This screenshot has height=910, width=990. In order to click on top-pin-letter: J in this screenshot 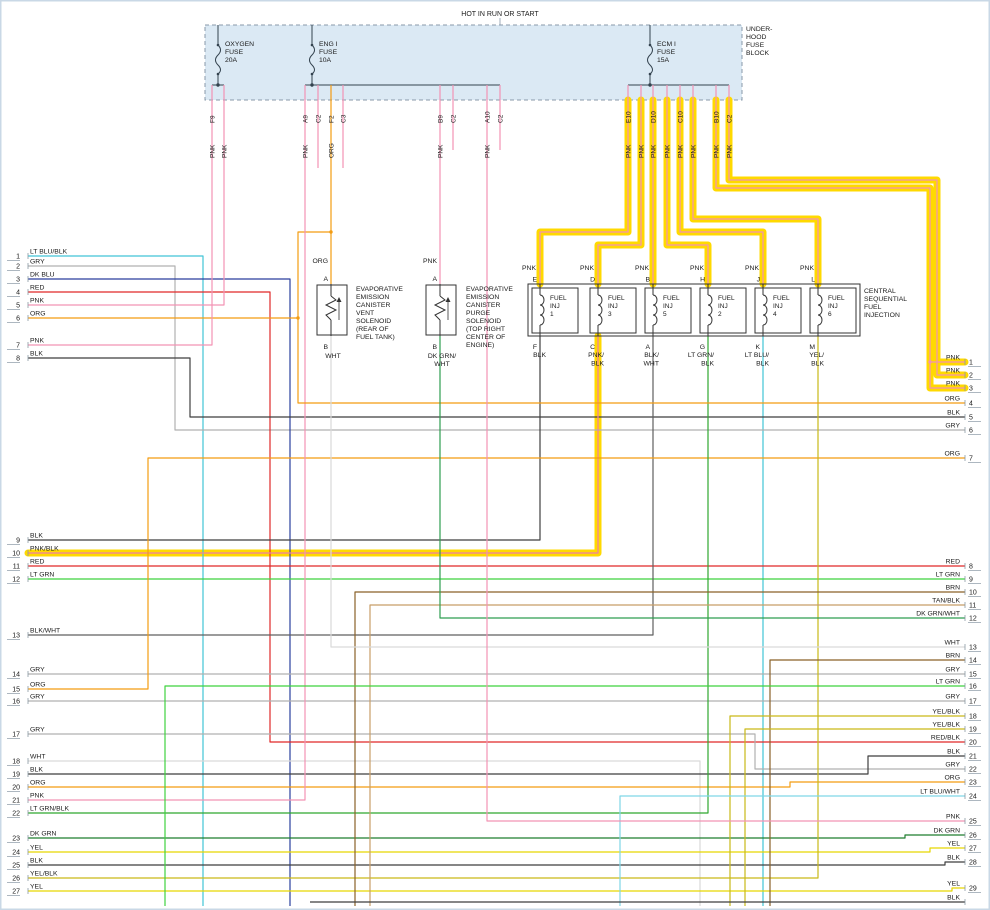, I will do `click(758, 280)`.